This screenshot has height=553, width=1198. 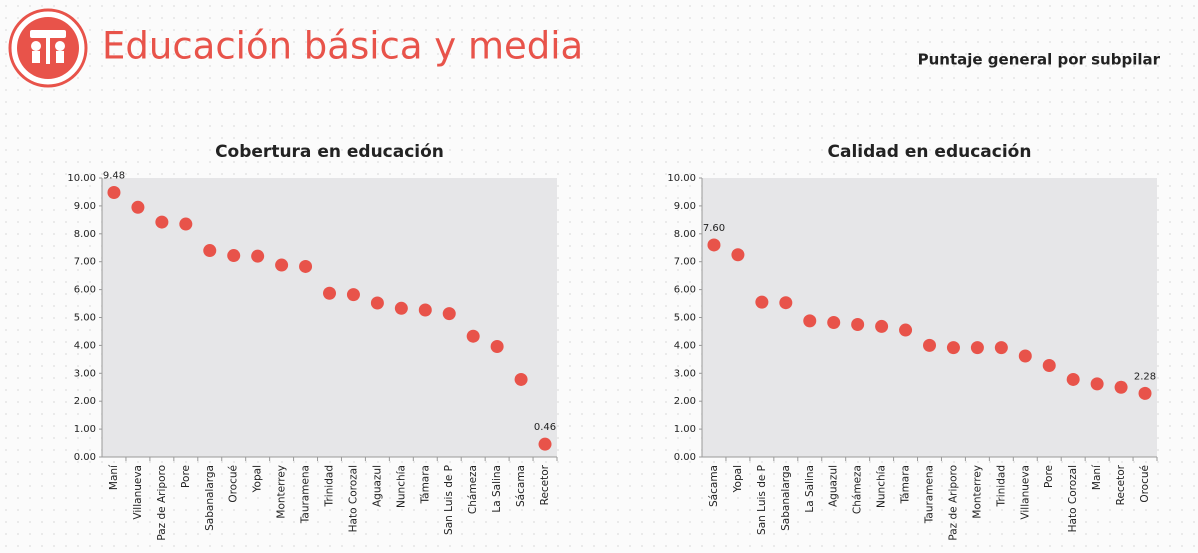 What do you see at coordinates (545, 427) in the screenshot?
I see `data-label: 0.46` at bounding box center [545, 427].